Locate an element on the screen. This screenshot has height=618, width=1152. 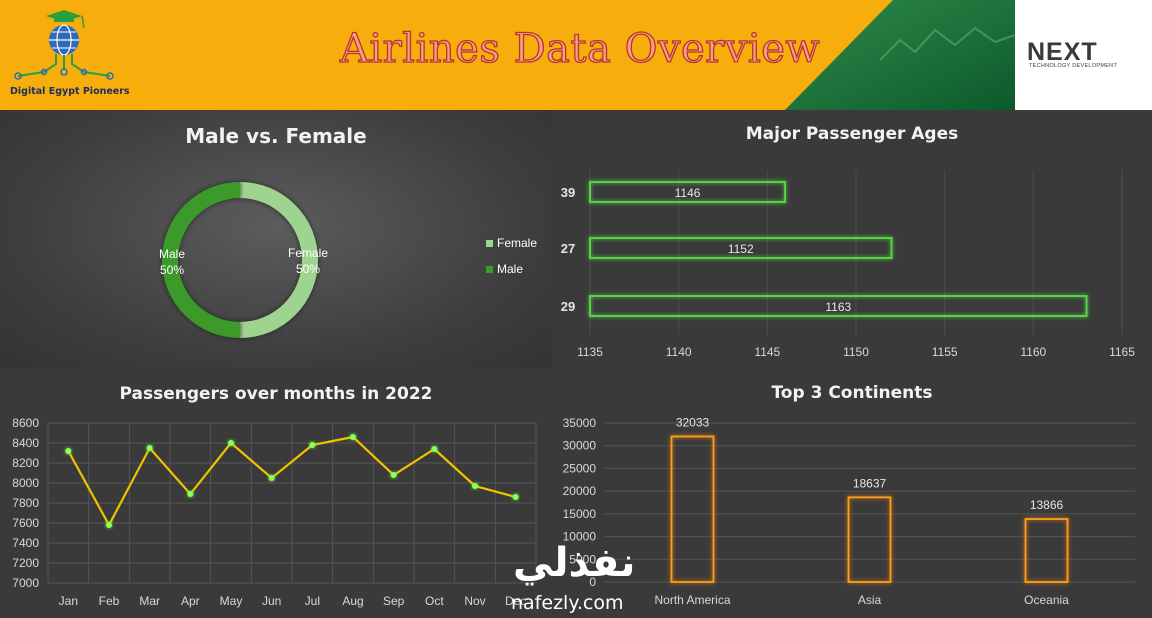
ages-chart-title: Major Passenger Ages is located at coordinates (852, 134).